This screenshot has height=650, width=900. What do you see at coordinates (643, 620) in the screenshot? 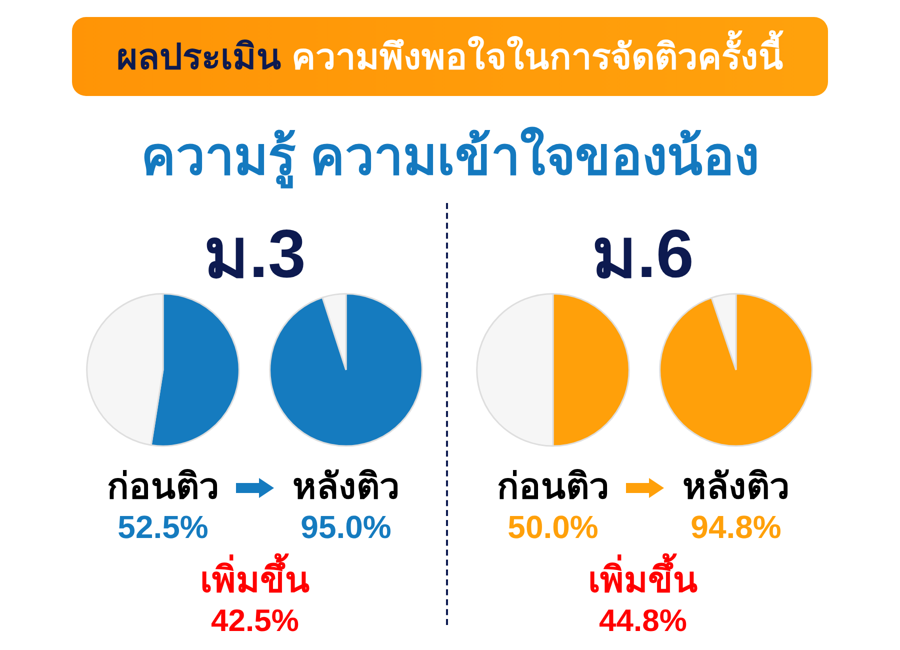
I see `text: 44.8%` at bounding box center [643, 620].